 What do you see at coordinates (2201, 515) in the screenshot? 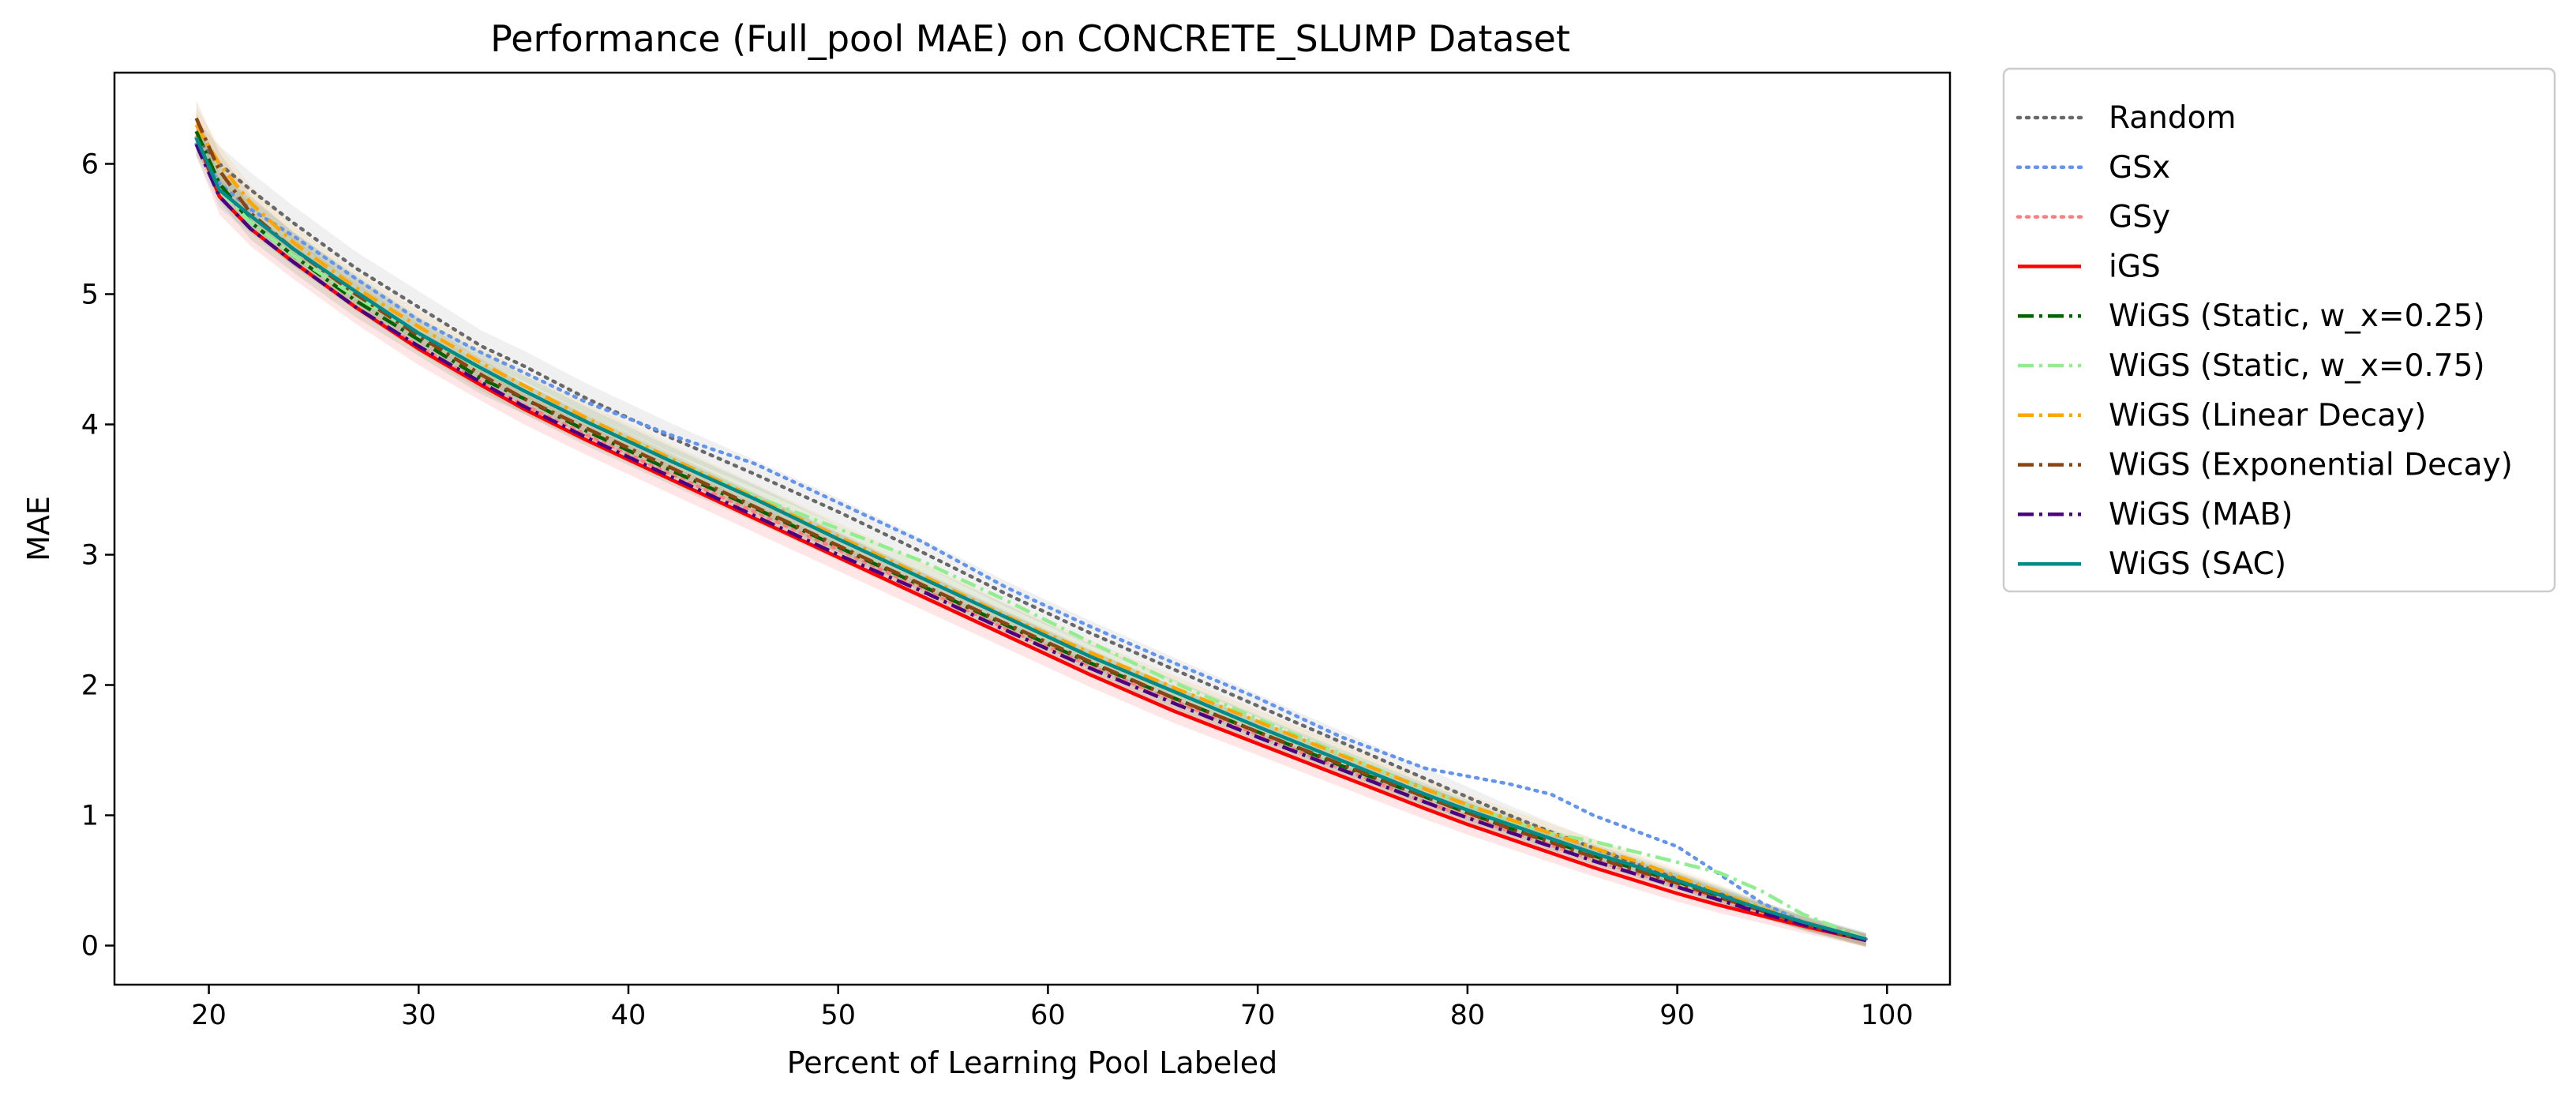
I see `legend-label-8: WiGS (MAB)` at bounding box center [2201, 515].